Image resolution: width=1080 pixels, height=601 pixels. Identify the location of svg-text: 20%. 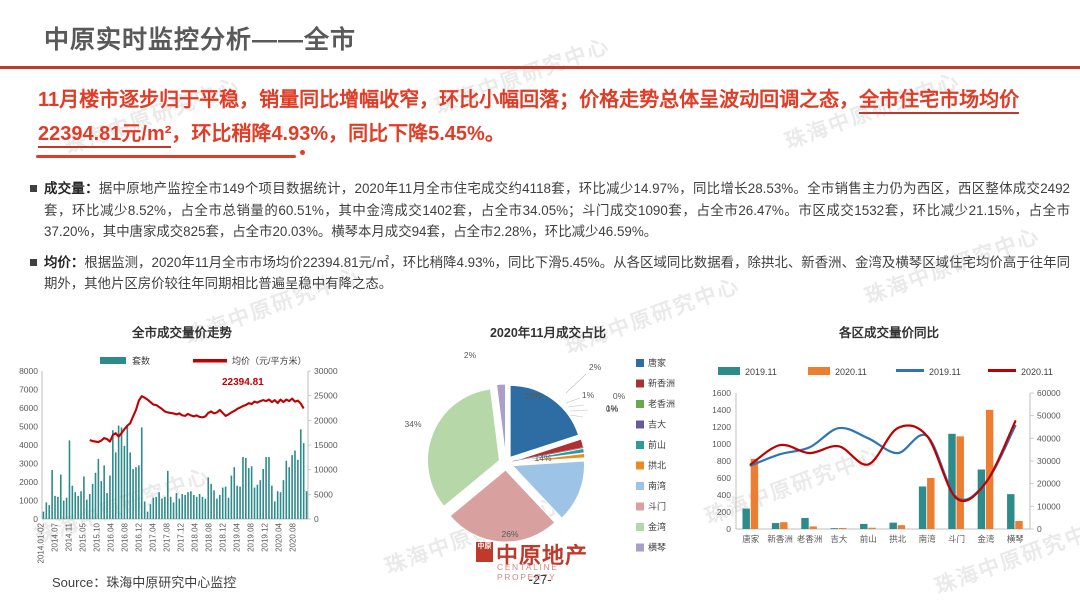
(532, 396).